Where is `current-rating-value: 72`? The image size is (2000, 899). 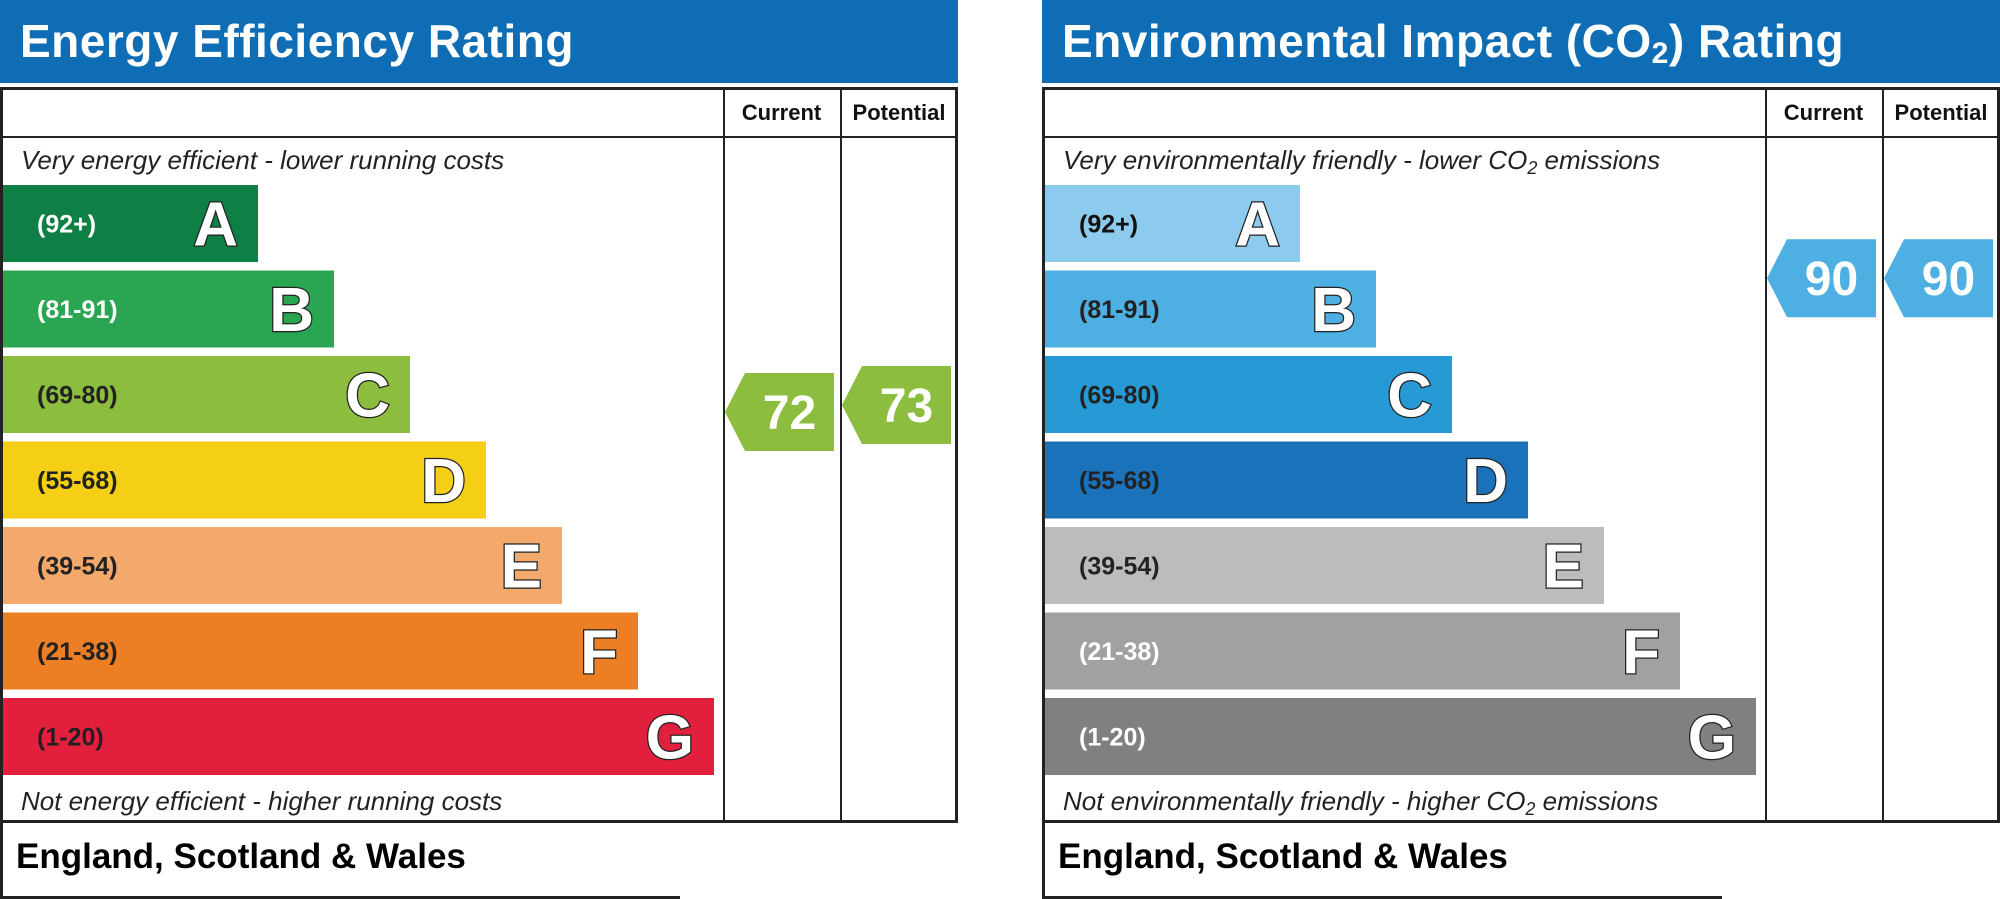 current-rating-value: 72 is located at coordinates (789, 413).